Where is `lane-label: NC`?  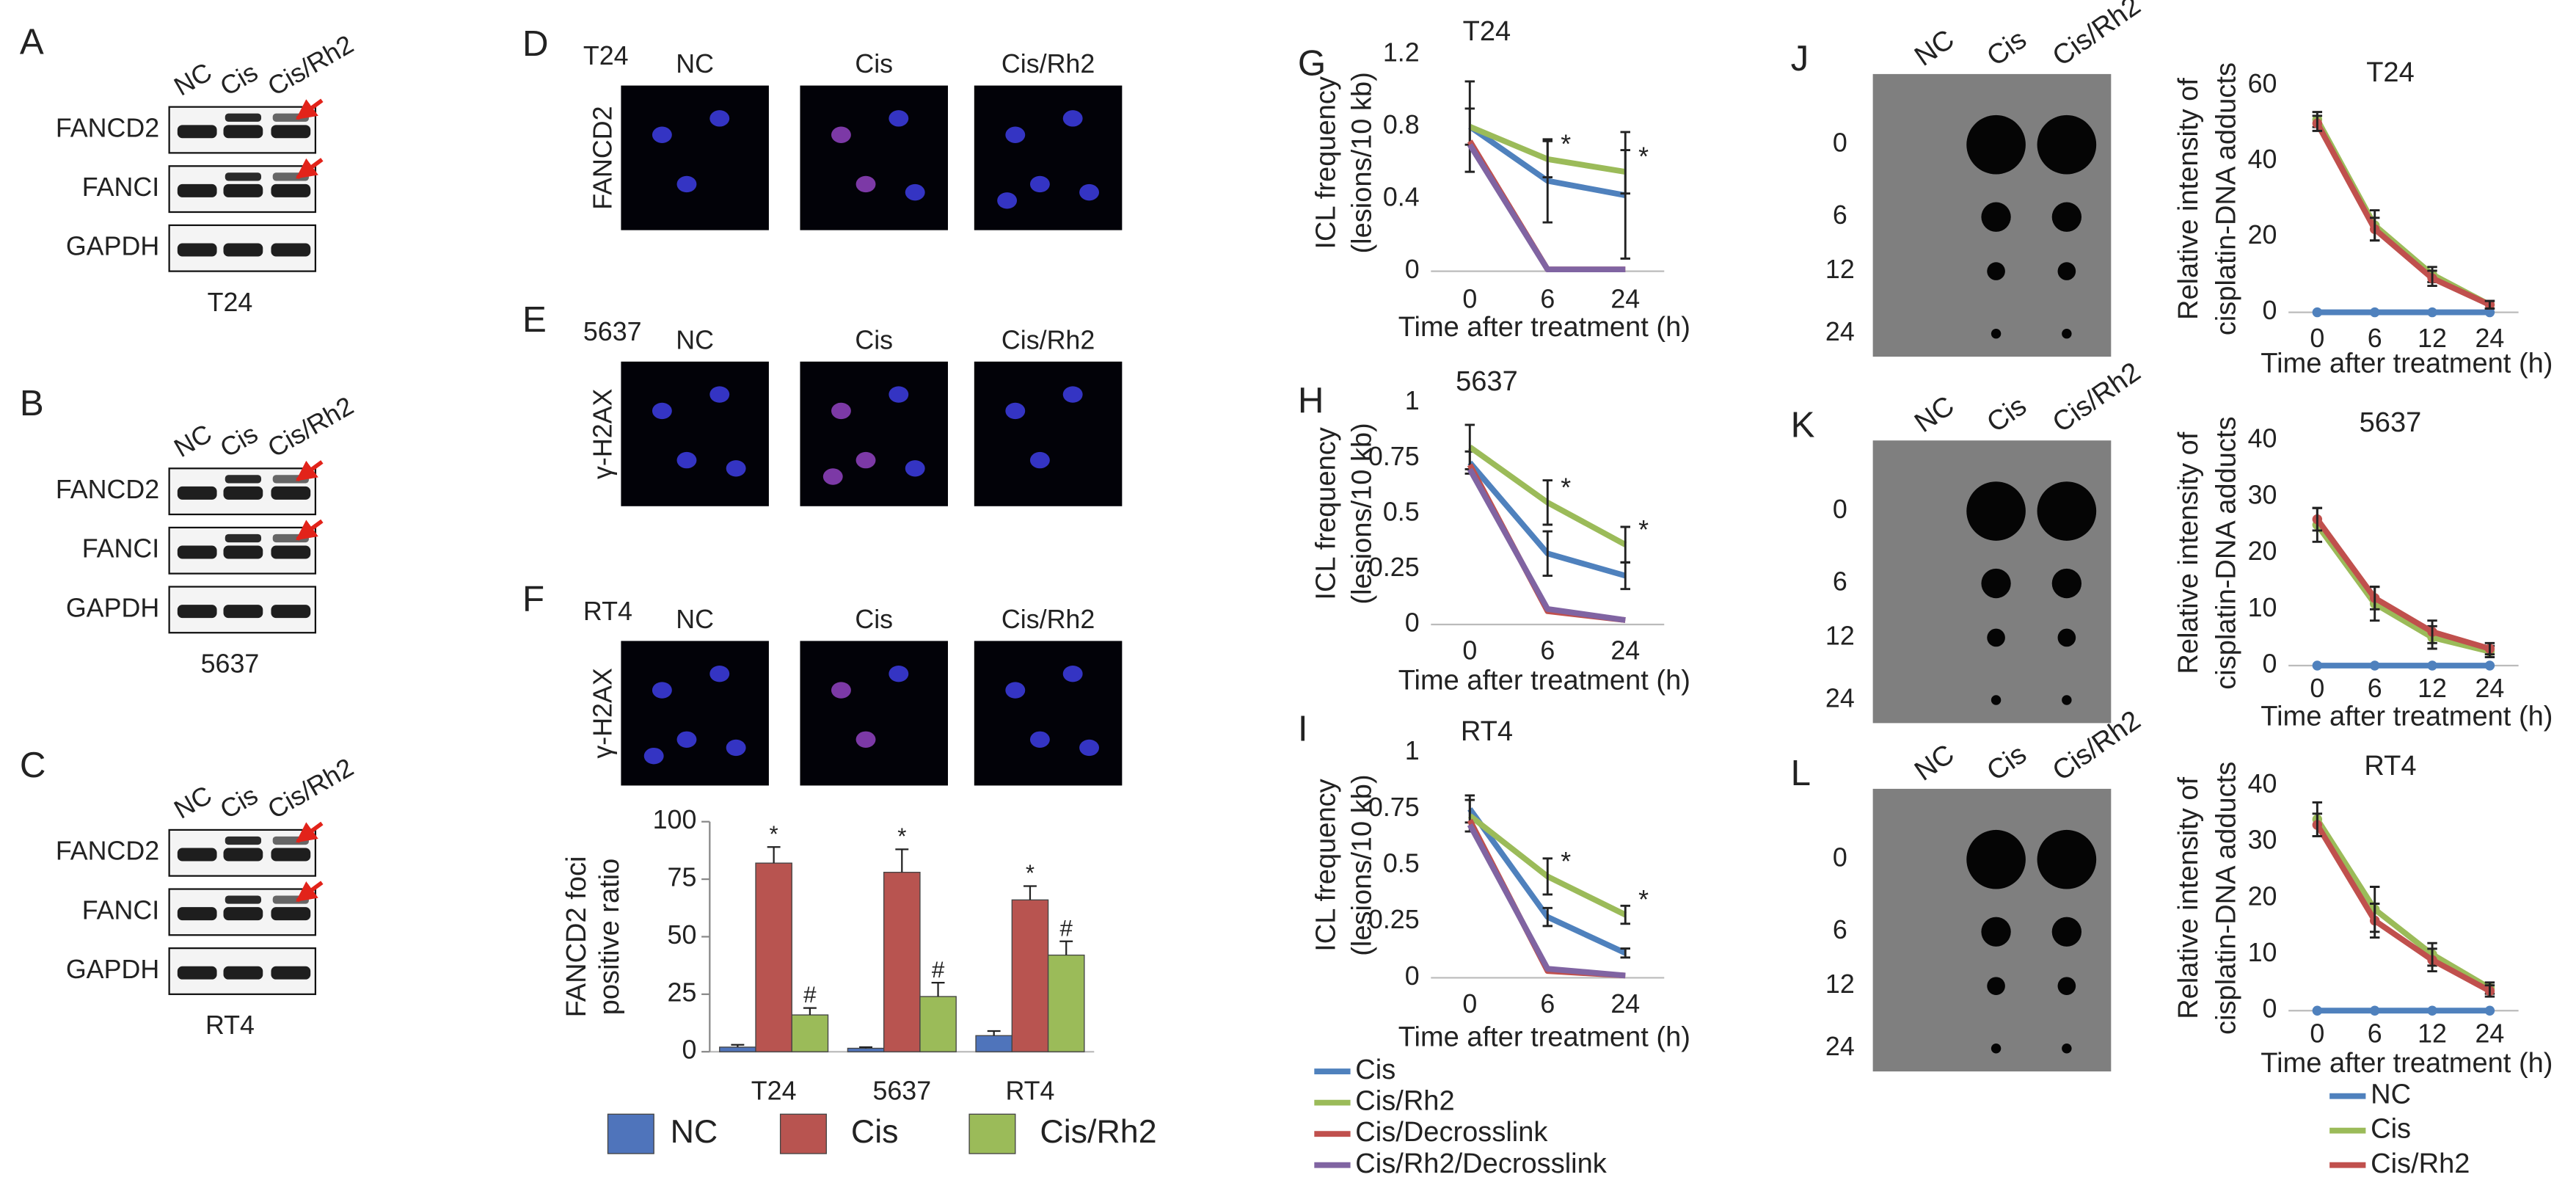 lane-label: NC is located at coordinates (193, 80).